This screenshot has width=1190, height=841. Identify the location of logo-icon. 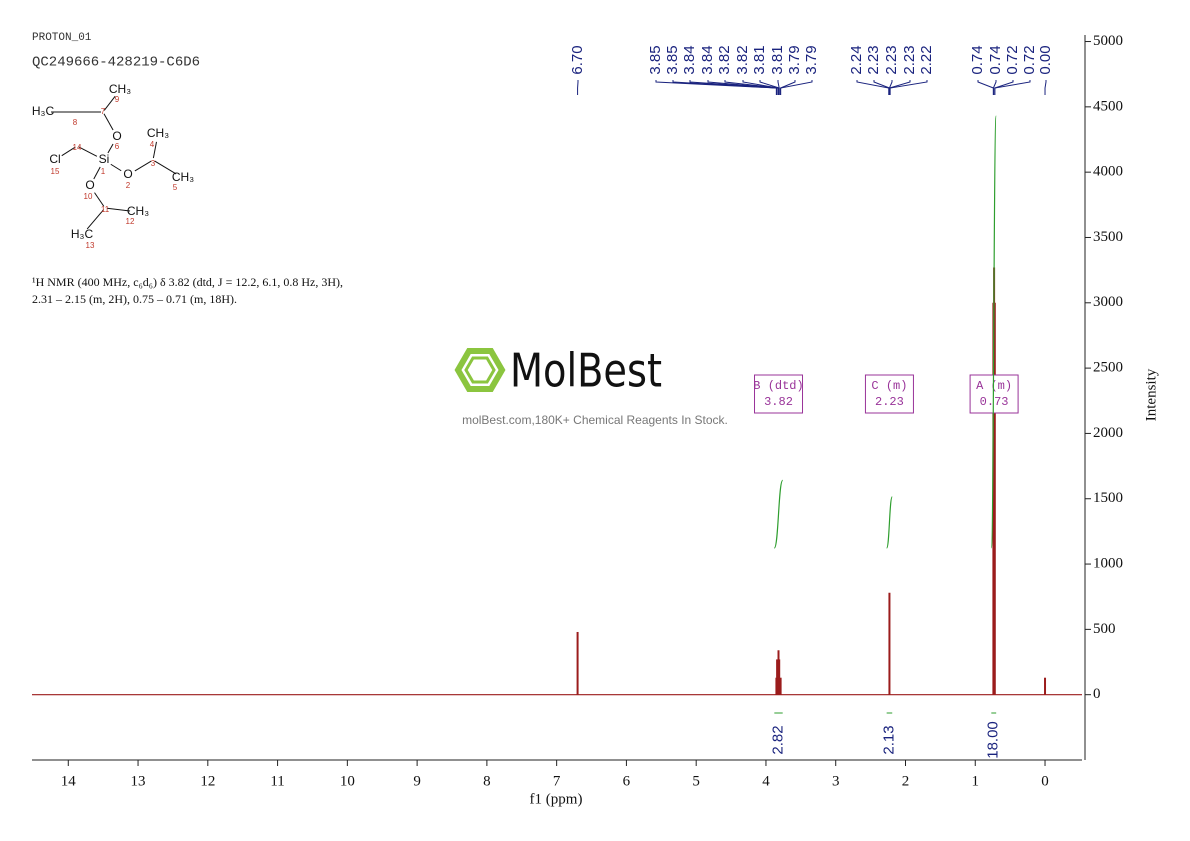
(480, 370).